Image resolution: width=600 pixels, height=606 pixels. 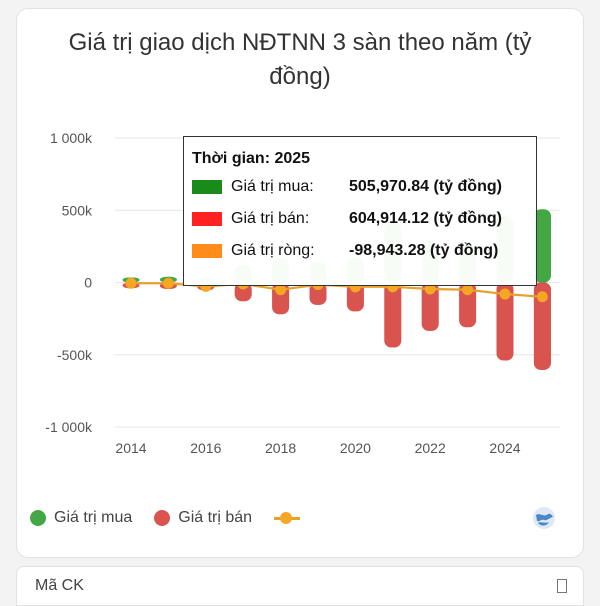 What do you see at coordinates (430, 448) in the screenshot?
I see `x-tick-label: 2022` at bounding box center [430, 448].